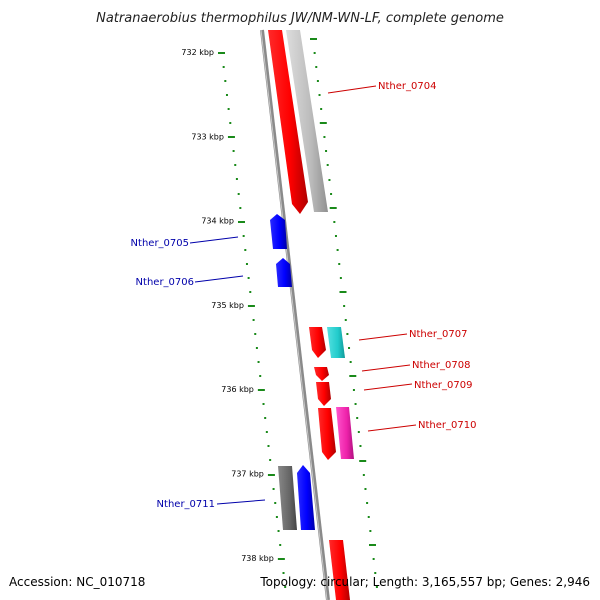 This screenshot has width=600, height=600. What do you see at coordinates (287, 498) in the screenshot?
I see `gene-bar-nther-0711-grey` at bounding box center [287, 498].